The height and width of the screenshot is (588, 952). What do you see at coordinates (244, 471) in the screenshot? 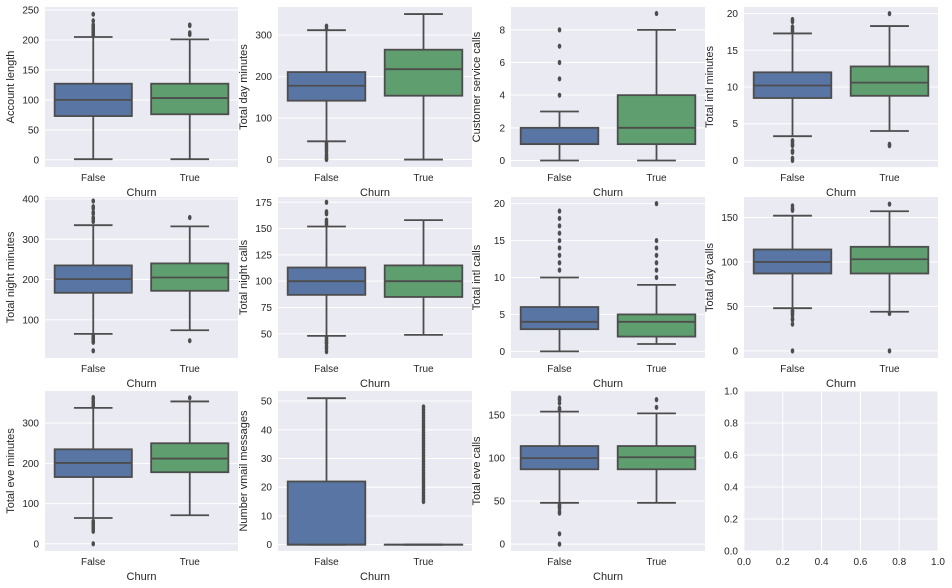
I see `y-axis-label: Number vmail messages` at bounding box center [244, 471].